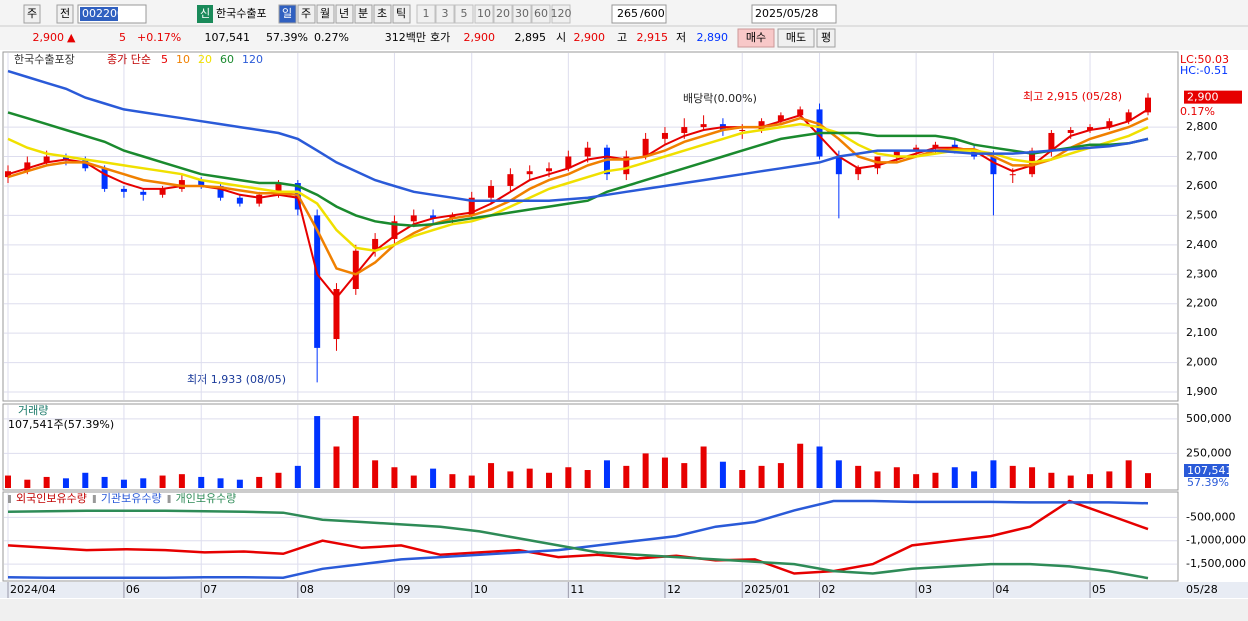 The image size is (1248, 621). I want to click on avg-label: 평, so click(826, 37).